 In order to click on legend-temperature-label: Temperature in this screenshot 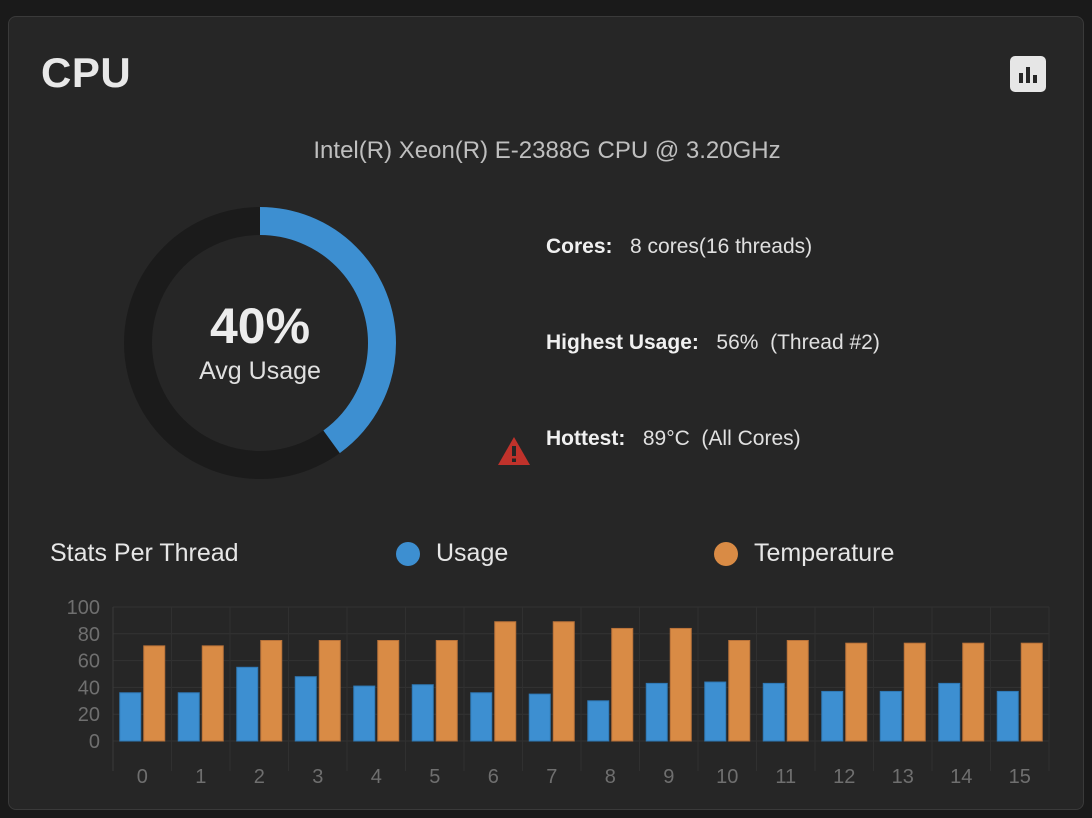, I will do `click(824, 553)`.